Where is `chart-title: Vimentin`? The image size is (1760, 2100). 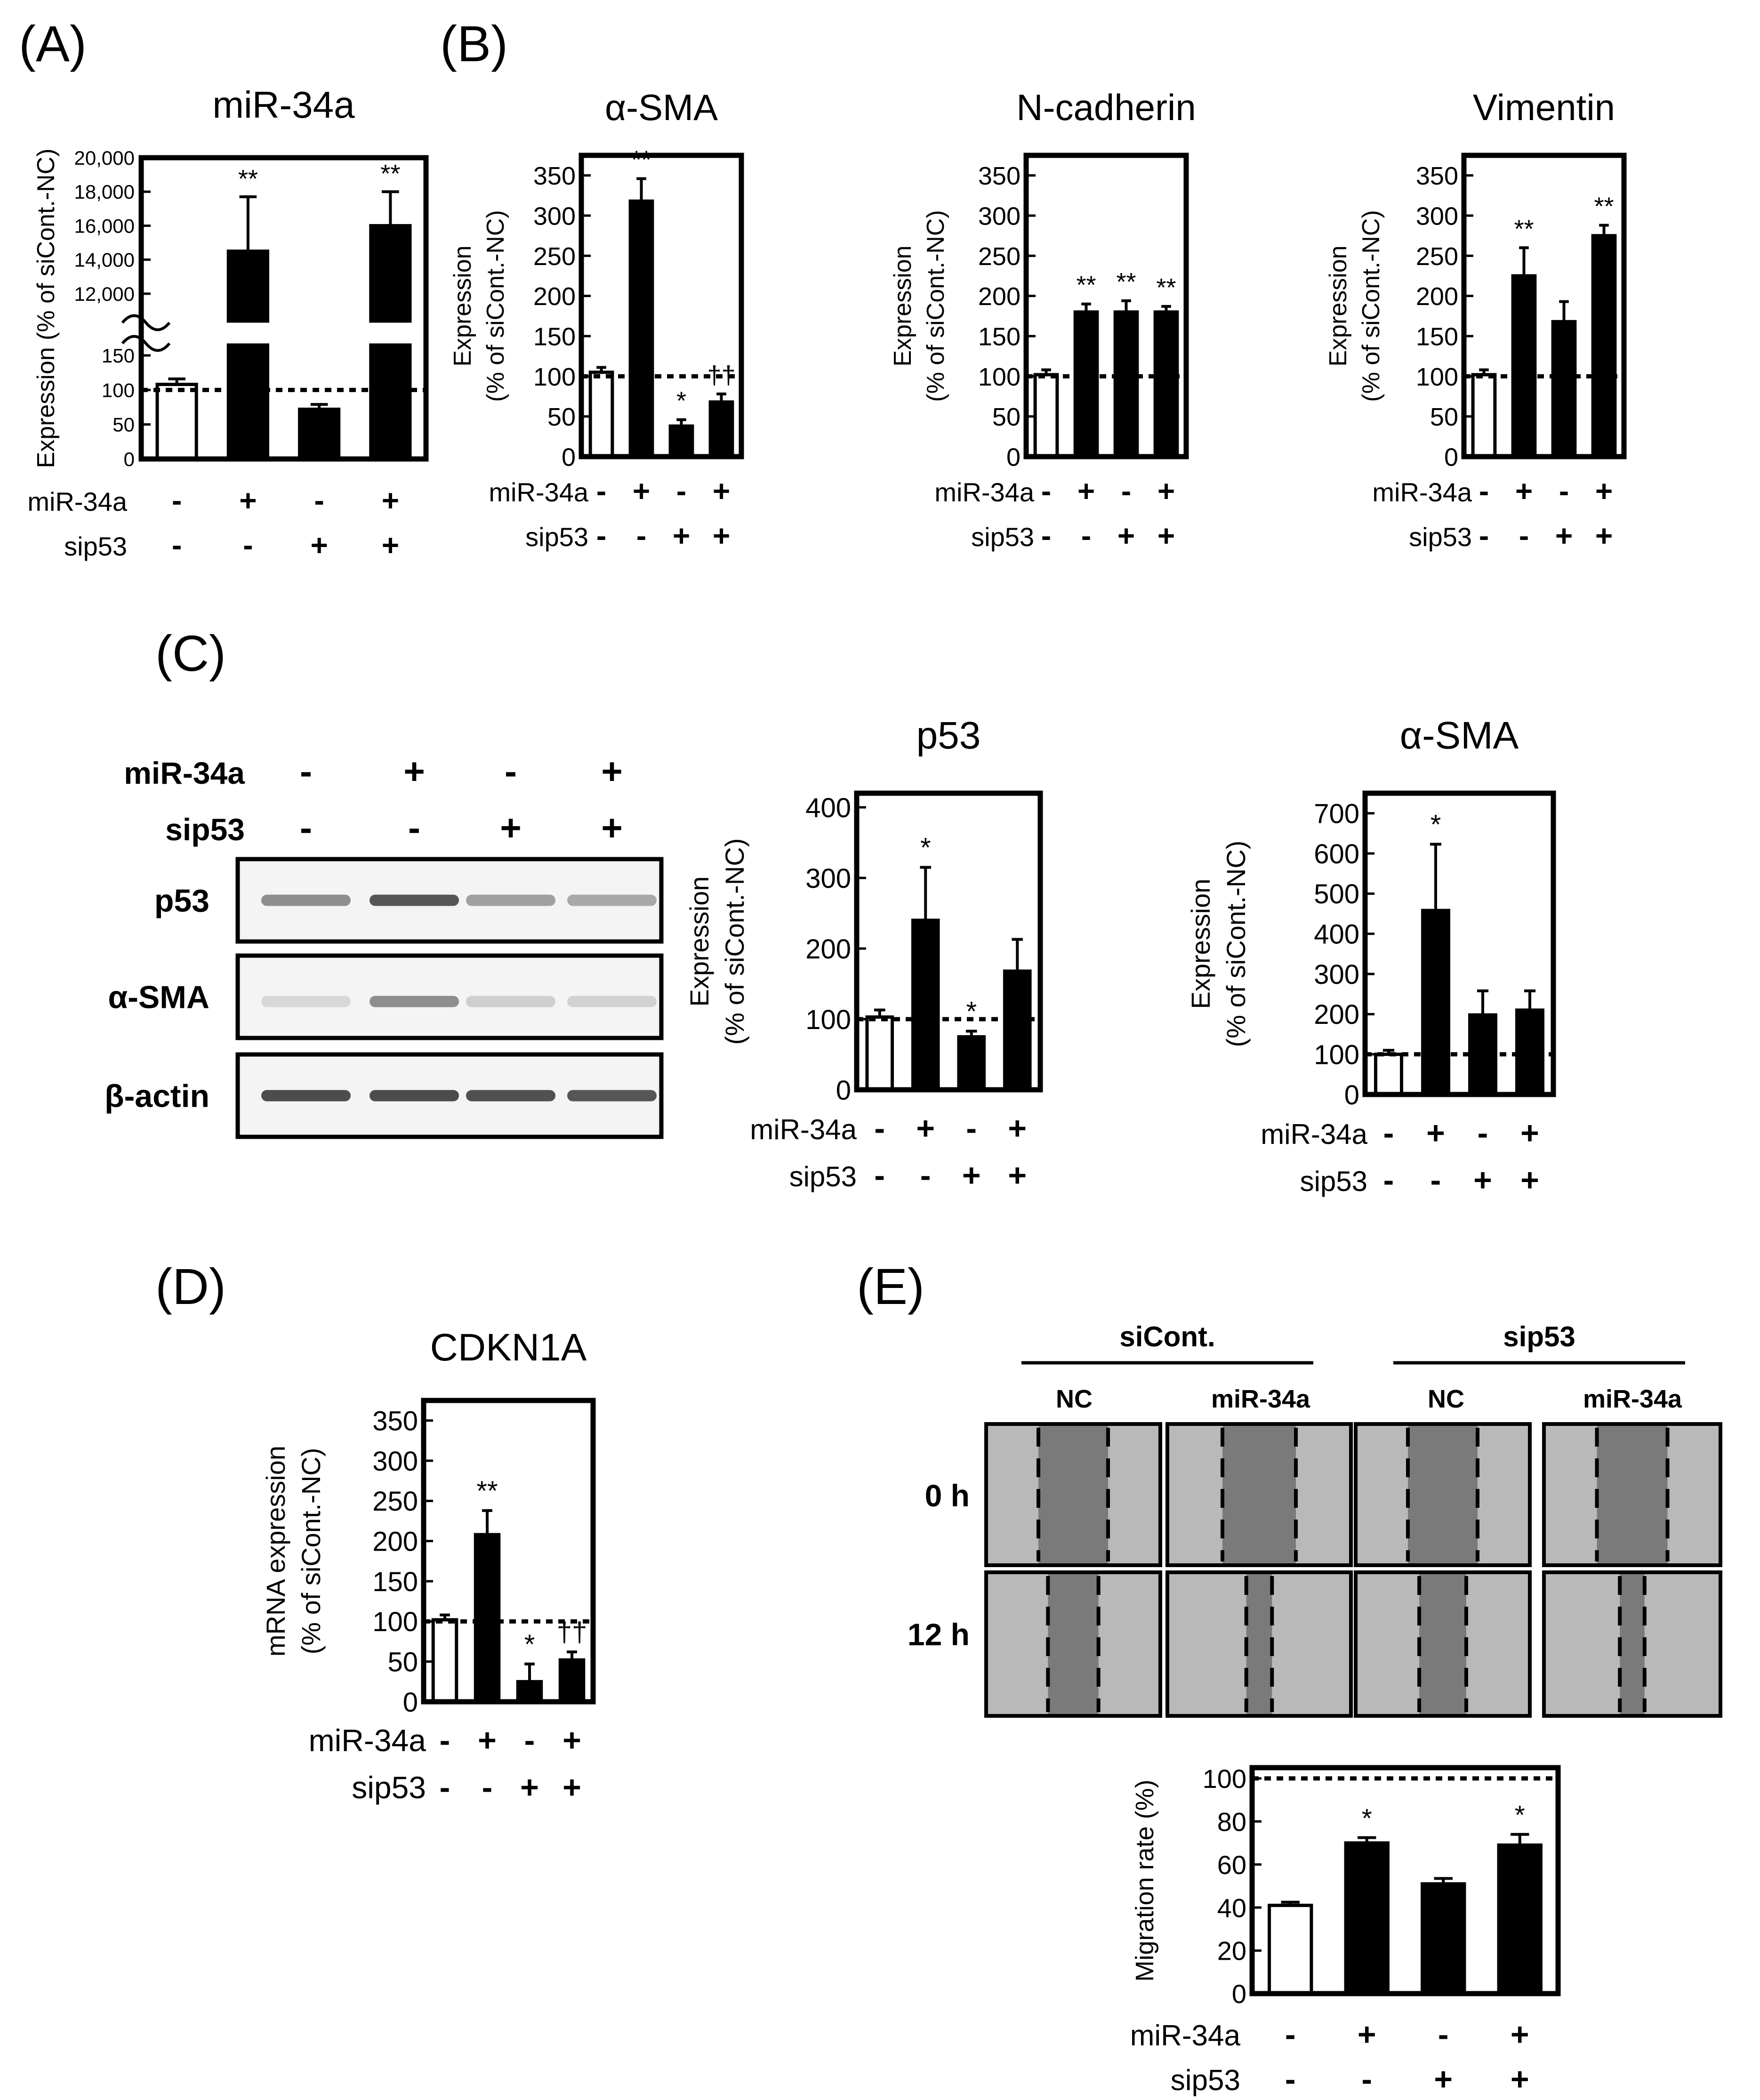 chart-title: Vimentin is located at coordinates (1544, 107).